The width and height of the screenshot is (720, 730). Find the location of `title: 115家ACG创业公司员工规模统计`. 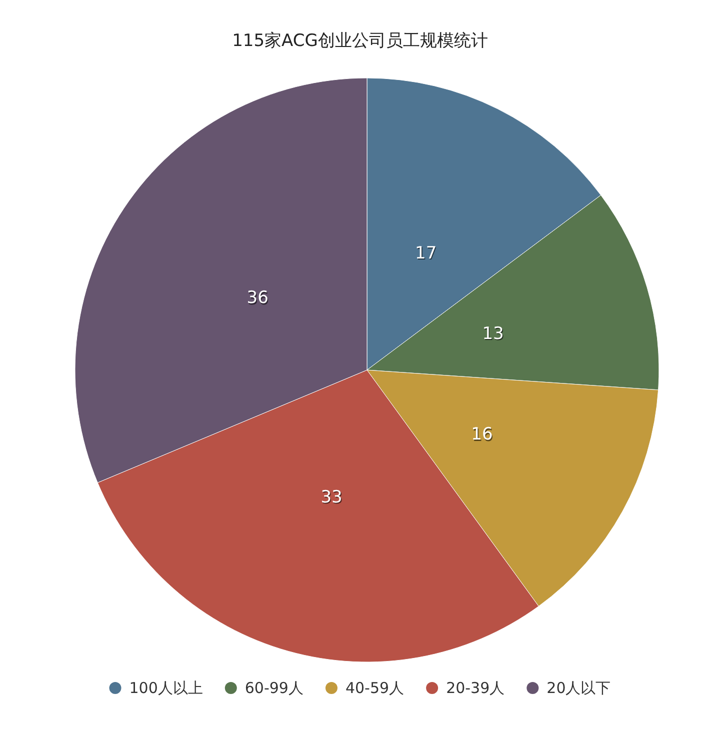

title: 115家ACG创业公司员工规模统计 is located at coordinates (360, 41).